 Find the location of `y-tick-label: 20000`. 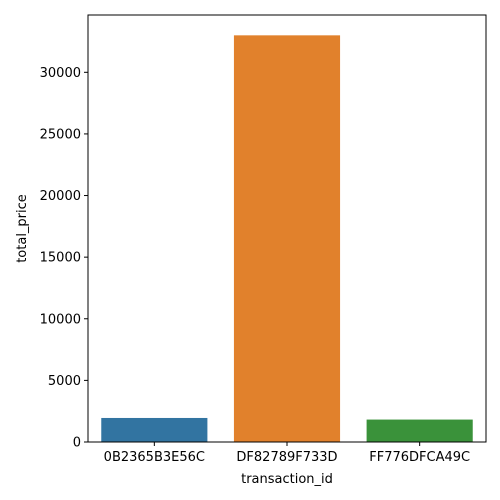

y-tick-label: 20000 is located at coordinates (60, 196).